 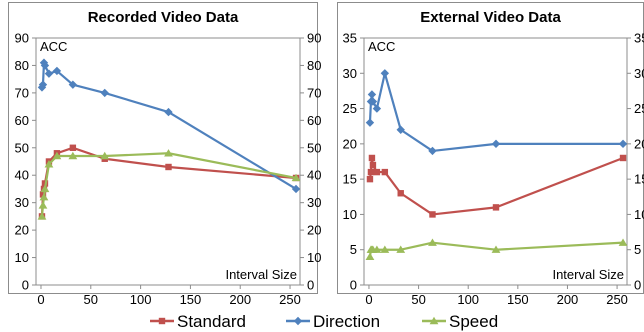 What do you see at coordinates (314, 65) in the screenshot?
I see `right-y-tick-label: 80` at bounding box center [314, 65].